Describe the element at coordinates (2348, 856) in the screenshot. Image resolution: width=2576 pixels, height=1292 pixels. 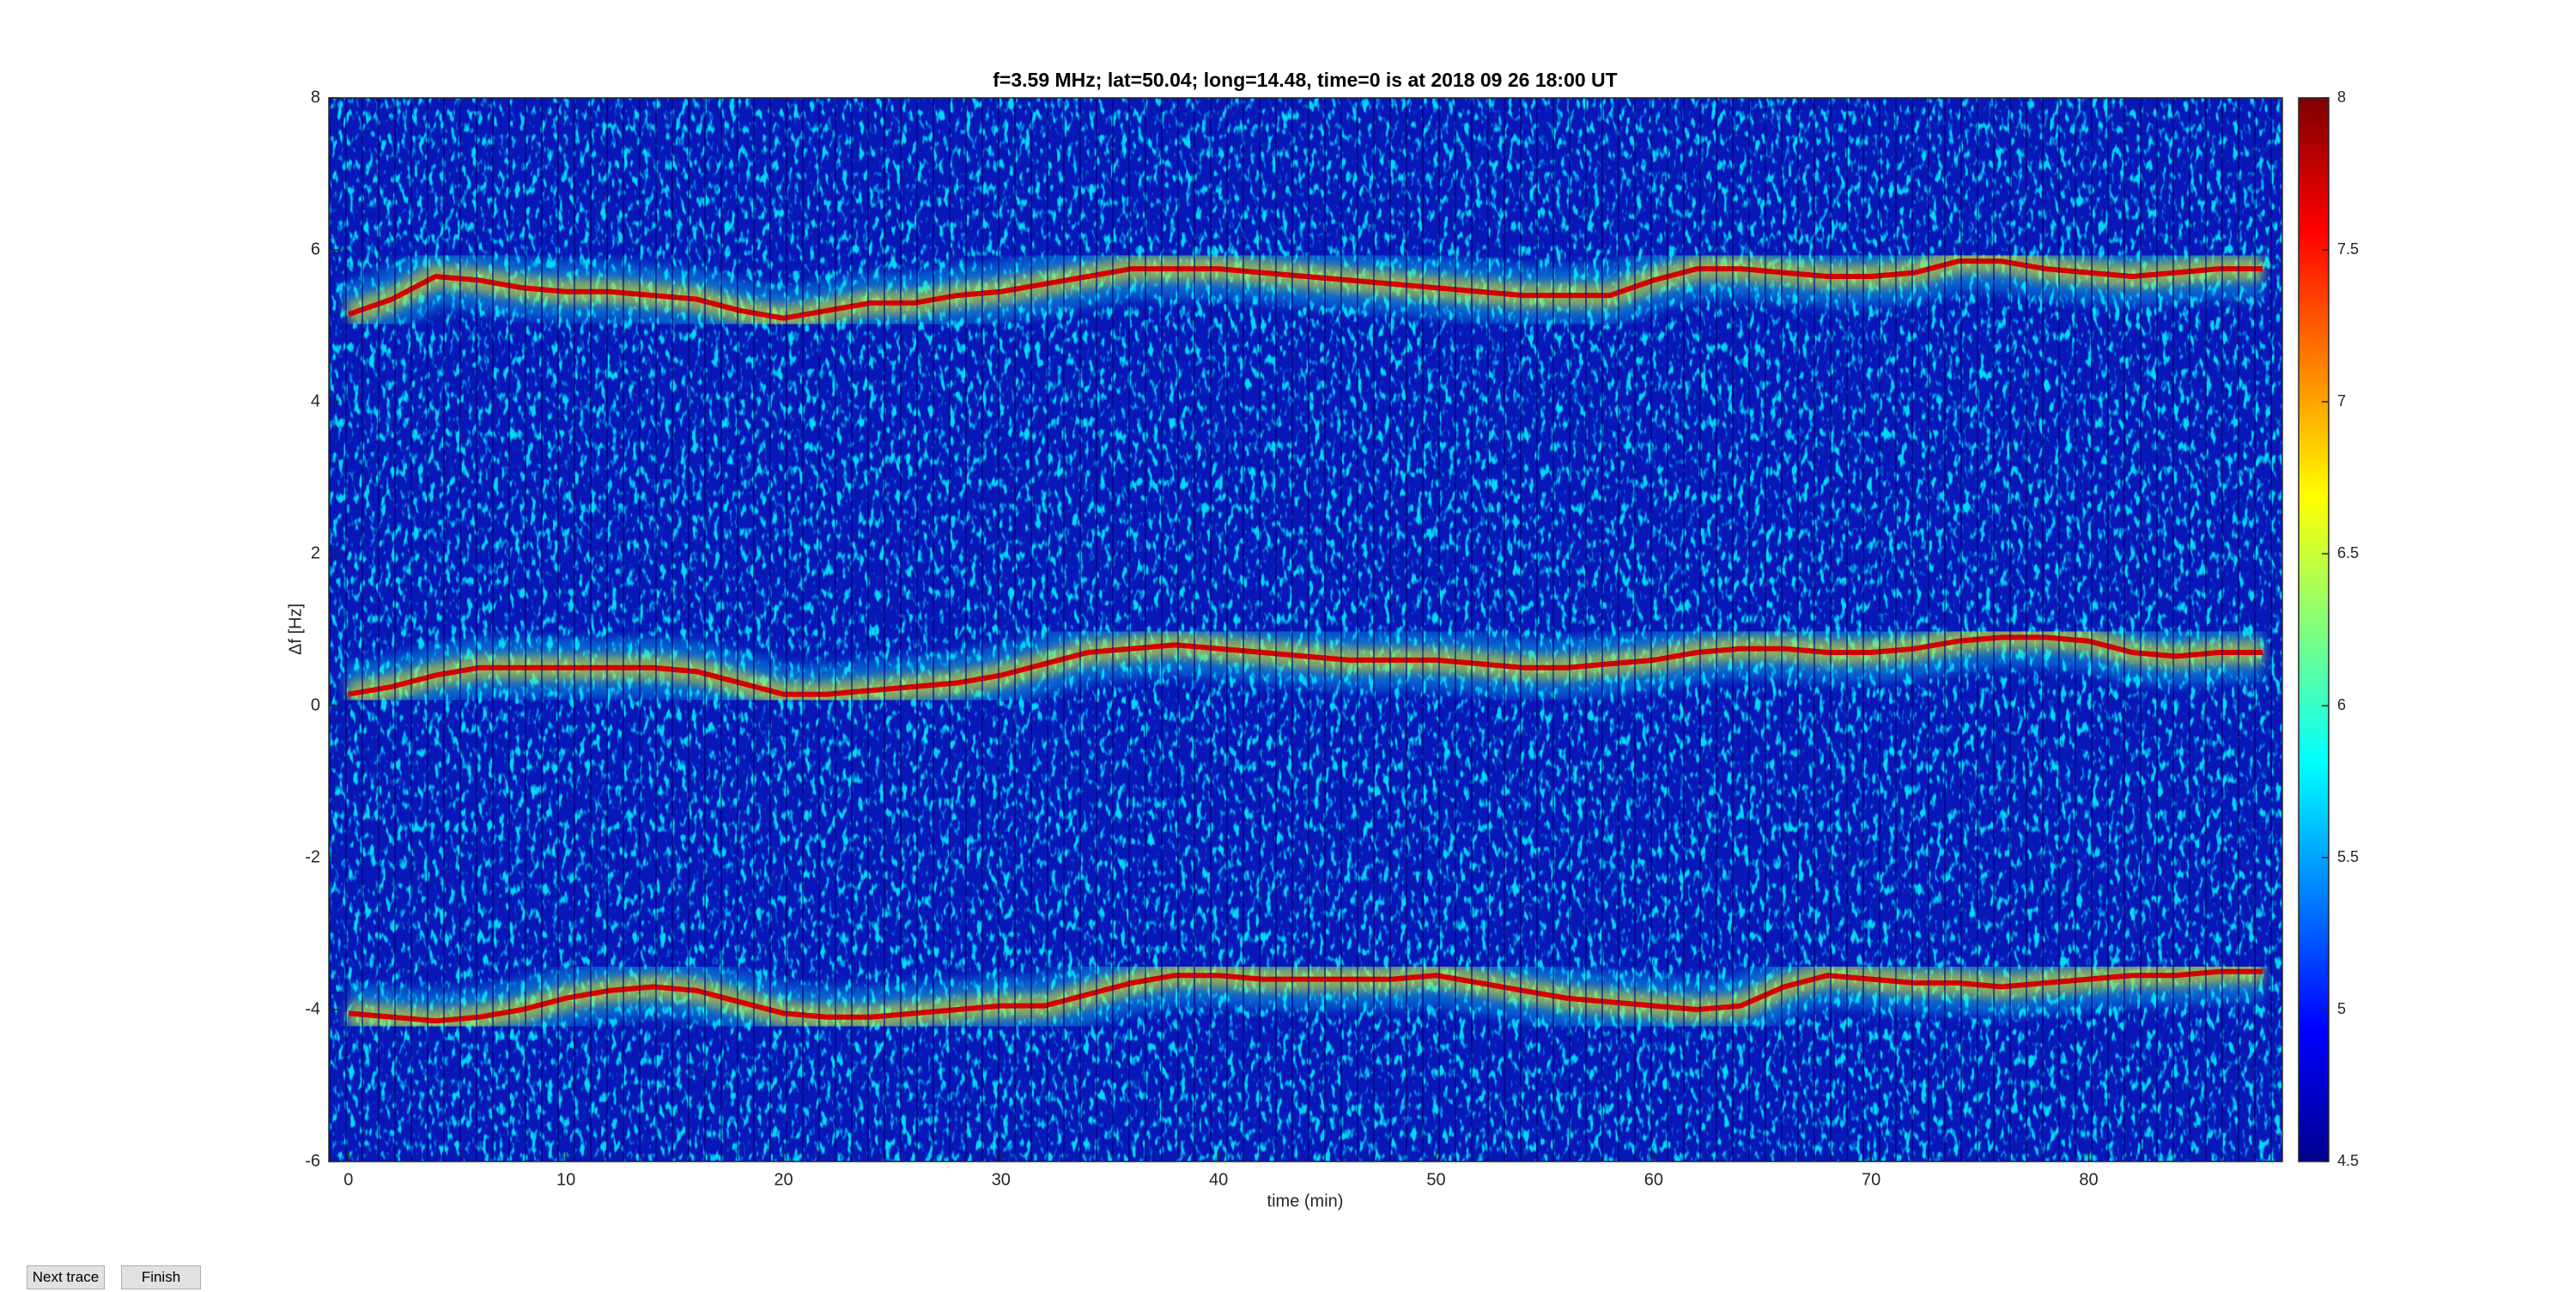
I see `colorbar-tick-label: 5.5` at that location.